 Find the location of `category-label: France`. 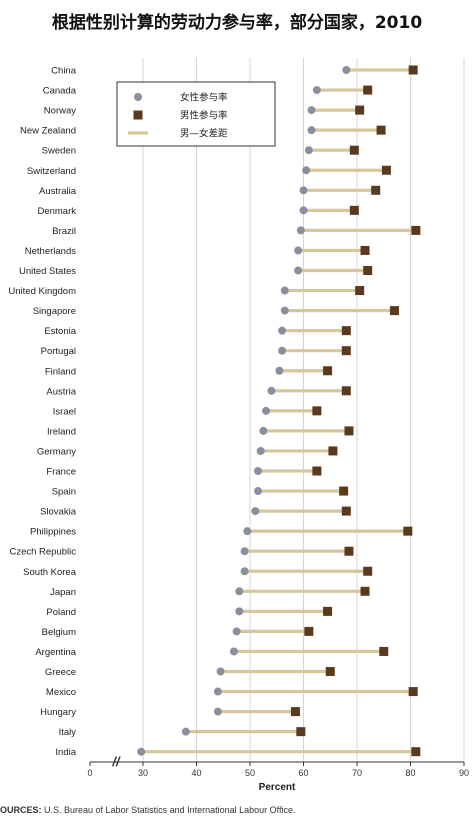

category-label: France is located at coordinates (61, 472).